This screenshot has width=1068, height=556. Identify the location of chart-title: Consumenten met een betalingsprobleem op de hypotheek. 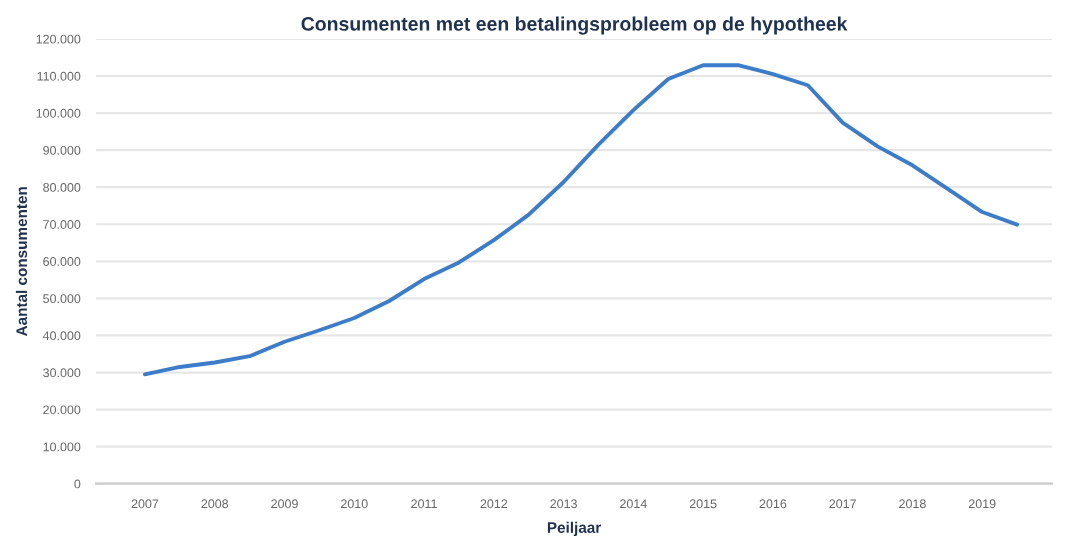
(574, 25).